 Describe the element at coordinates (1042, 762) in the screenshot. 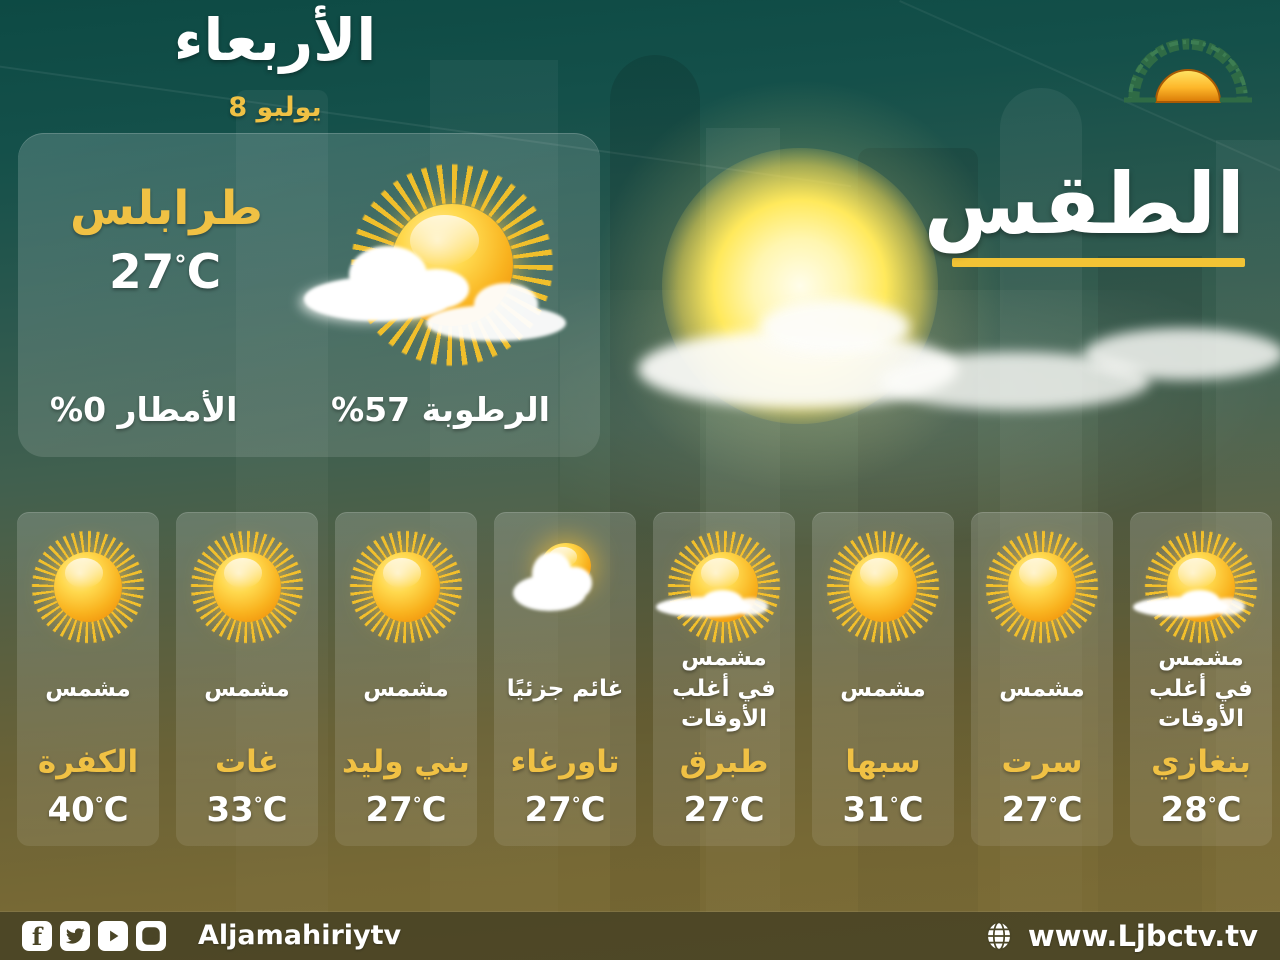

I see `city-name: سرت` at that location.